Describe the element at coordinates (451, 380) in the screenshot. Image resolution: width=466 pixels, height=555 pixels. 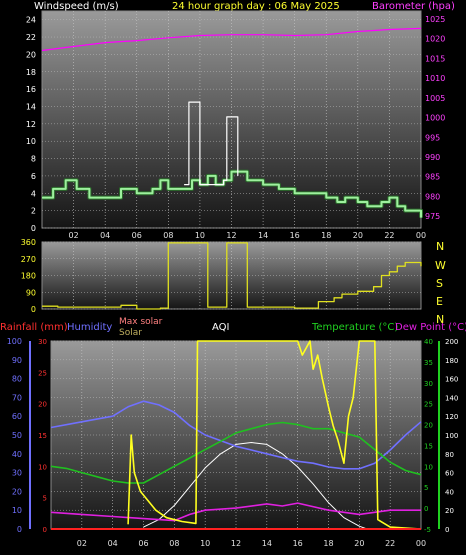
I see `solar-tick-label: 160` at that location.